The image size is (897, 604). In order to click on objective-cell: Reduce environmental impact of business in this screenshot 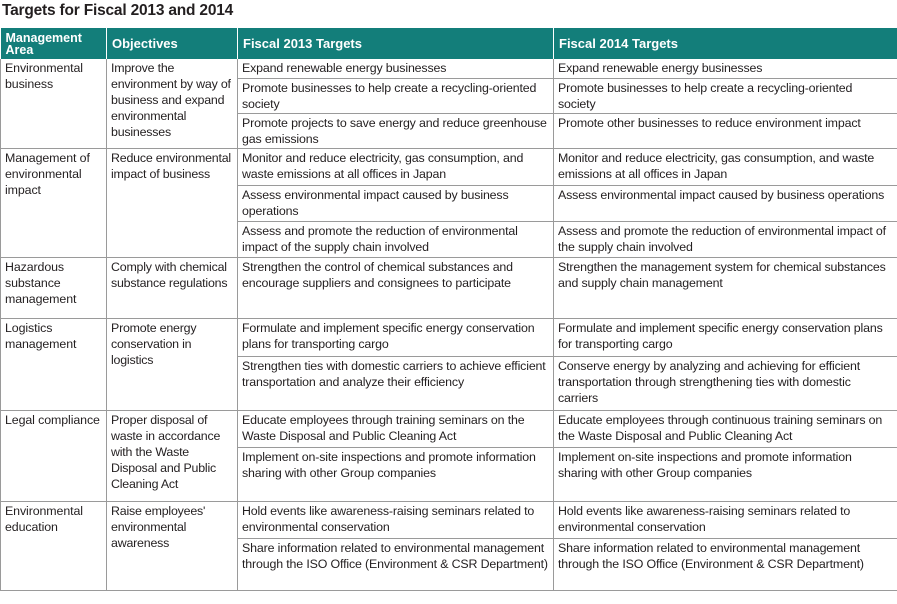, I will do `click(172, 202)`.